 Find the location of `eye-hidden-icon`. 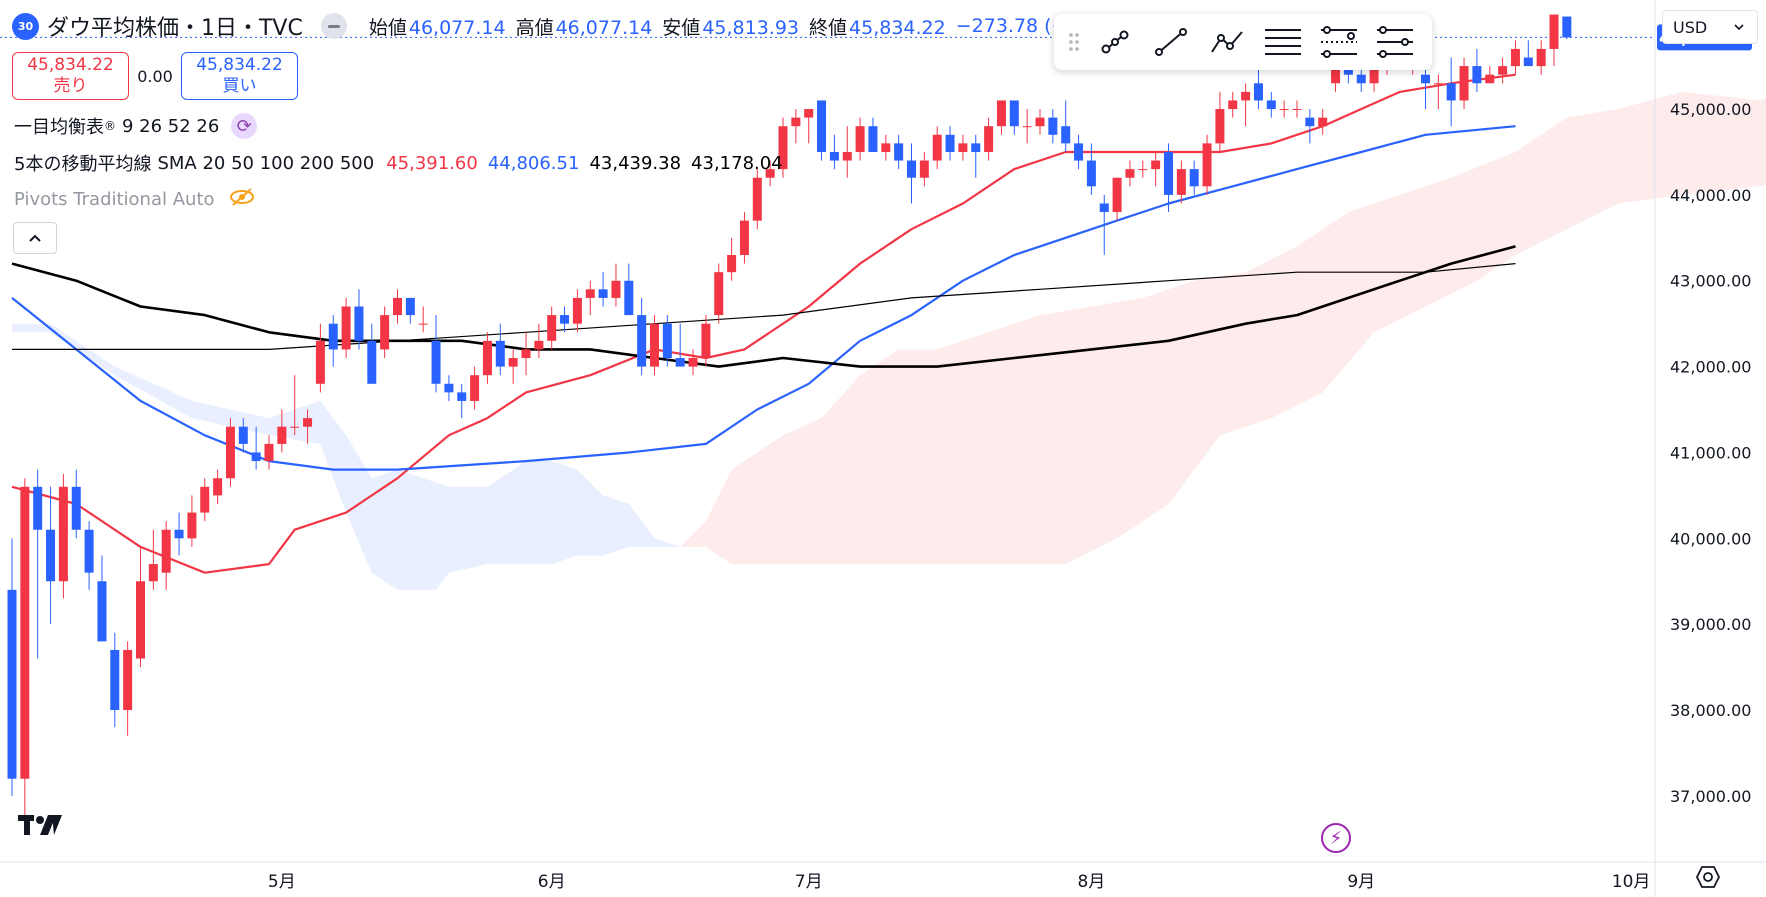

eye-hidden-icon is located at coordinates (242, 199).